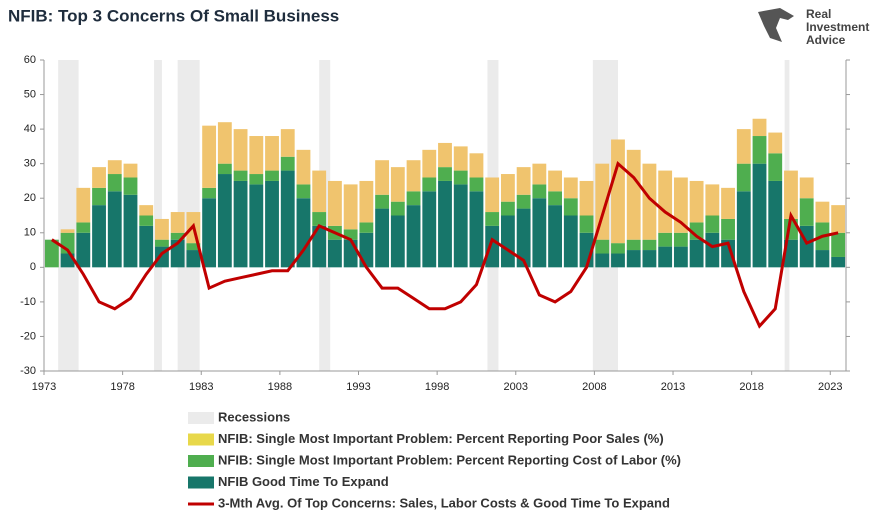 The image size is (879, 519). Describe the element at coordinates (437, 387) in the screenshot. I see `x-tick-label: 1998` at that location.